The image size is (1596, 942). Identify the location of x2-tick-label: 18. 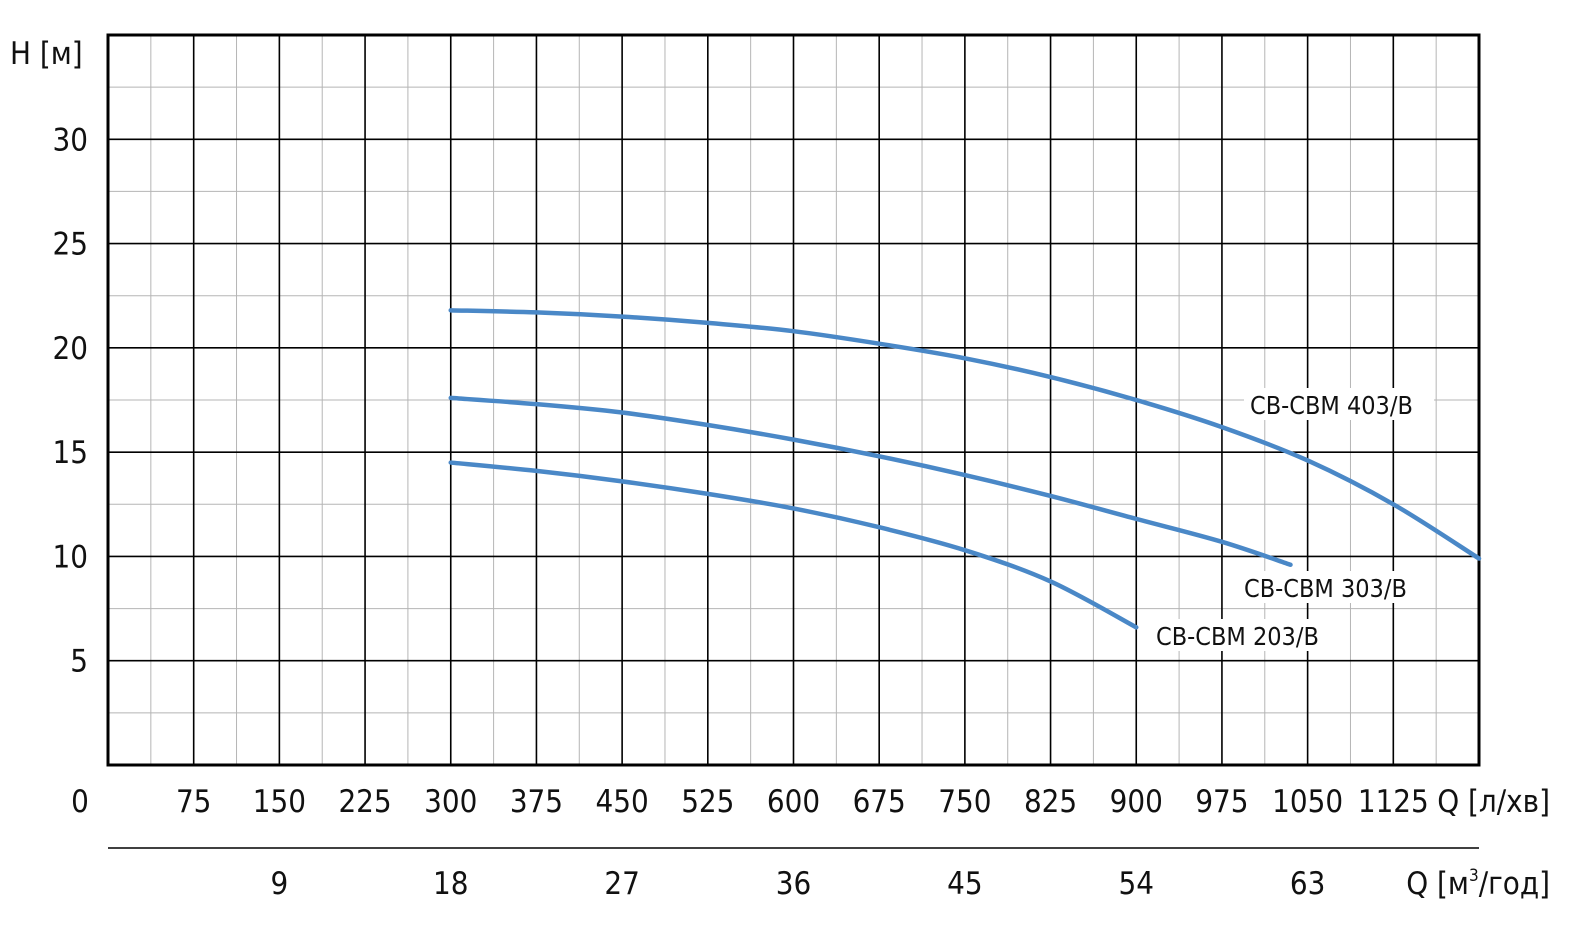
(450, 884).